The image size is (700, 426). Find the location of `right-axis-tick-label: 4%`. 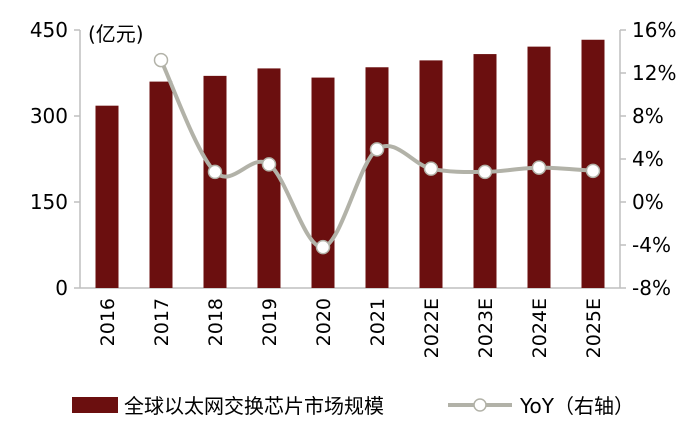

right-axis-tick-label: 4% is located at coordinates (648, 159).